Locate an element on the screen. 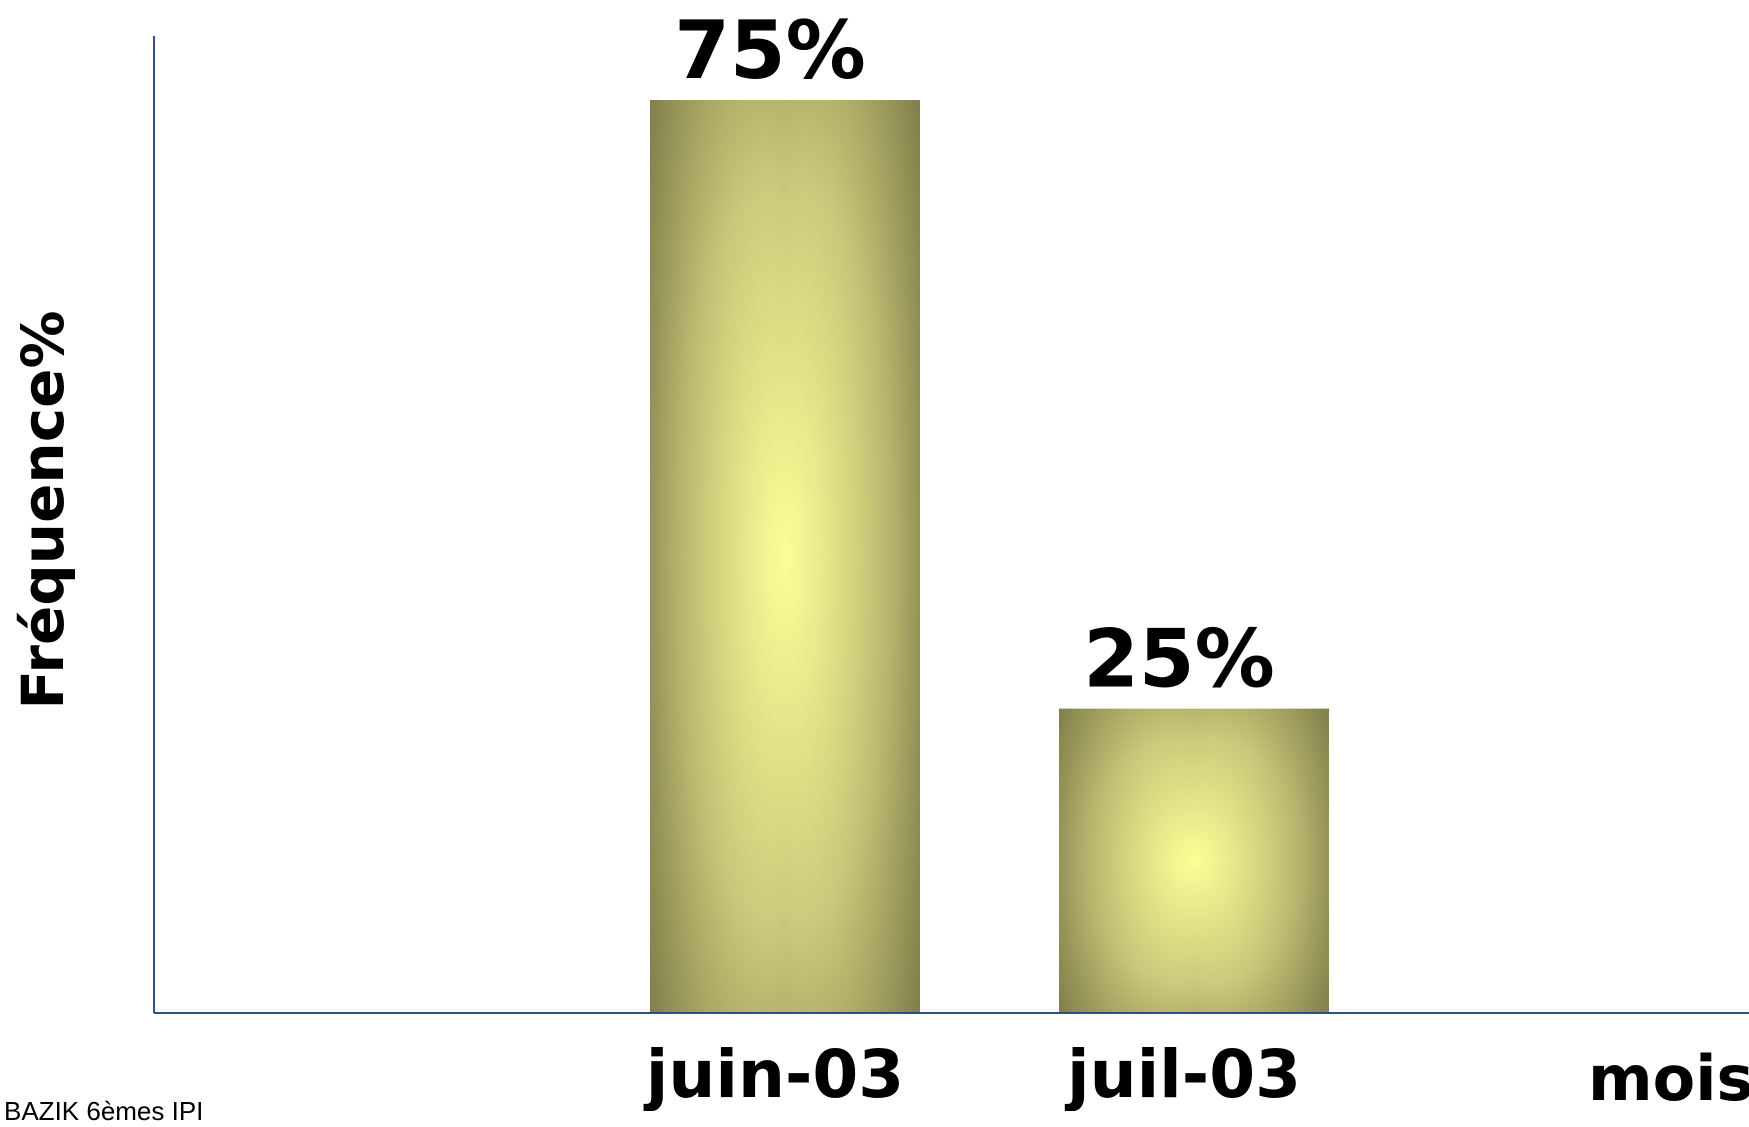 This screenshot has width=1749, height=1127. bar-value-label: 25% is located at coordinates (1178, 659).